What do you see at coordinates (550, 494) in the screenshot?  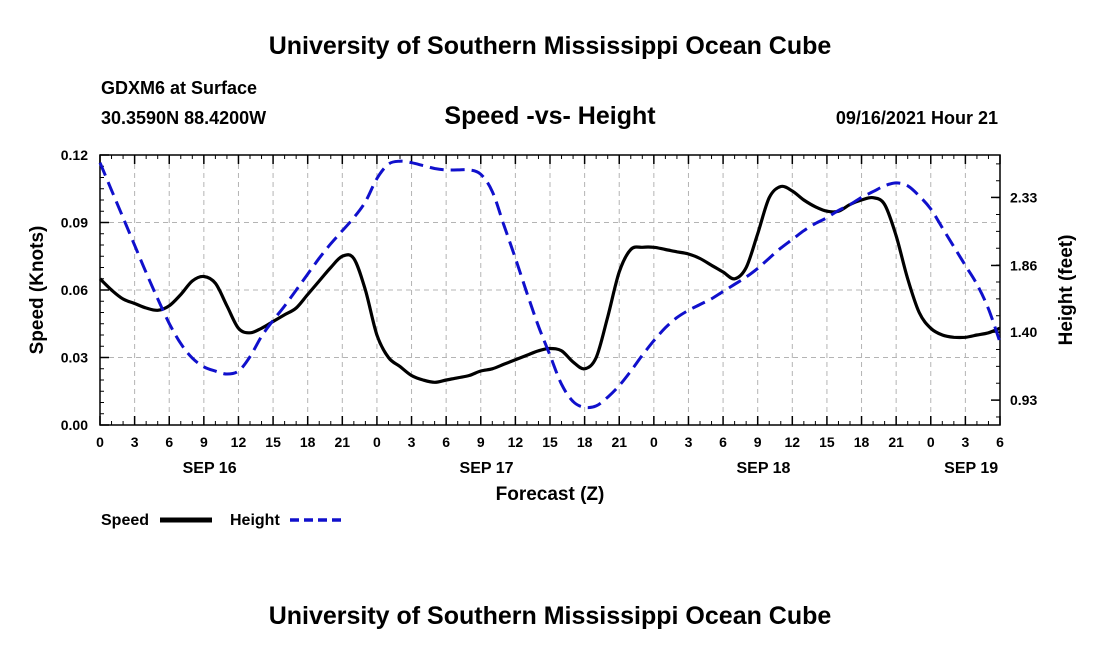 I see `x-axis-label: Forecast (Z)` at bounding box center [550, 494].